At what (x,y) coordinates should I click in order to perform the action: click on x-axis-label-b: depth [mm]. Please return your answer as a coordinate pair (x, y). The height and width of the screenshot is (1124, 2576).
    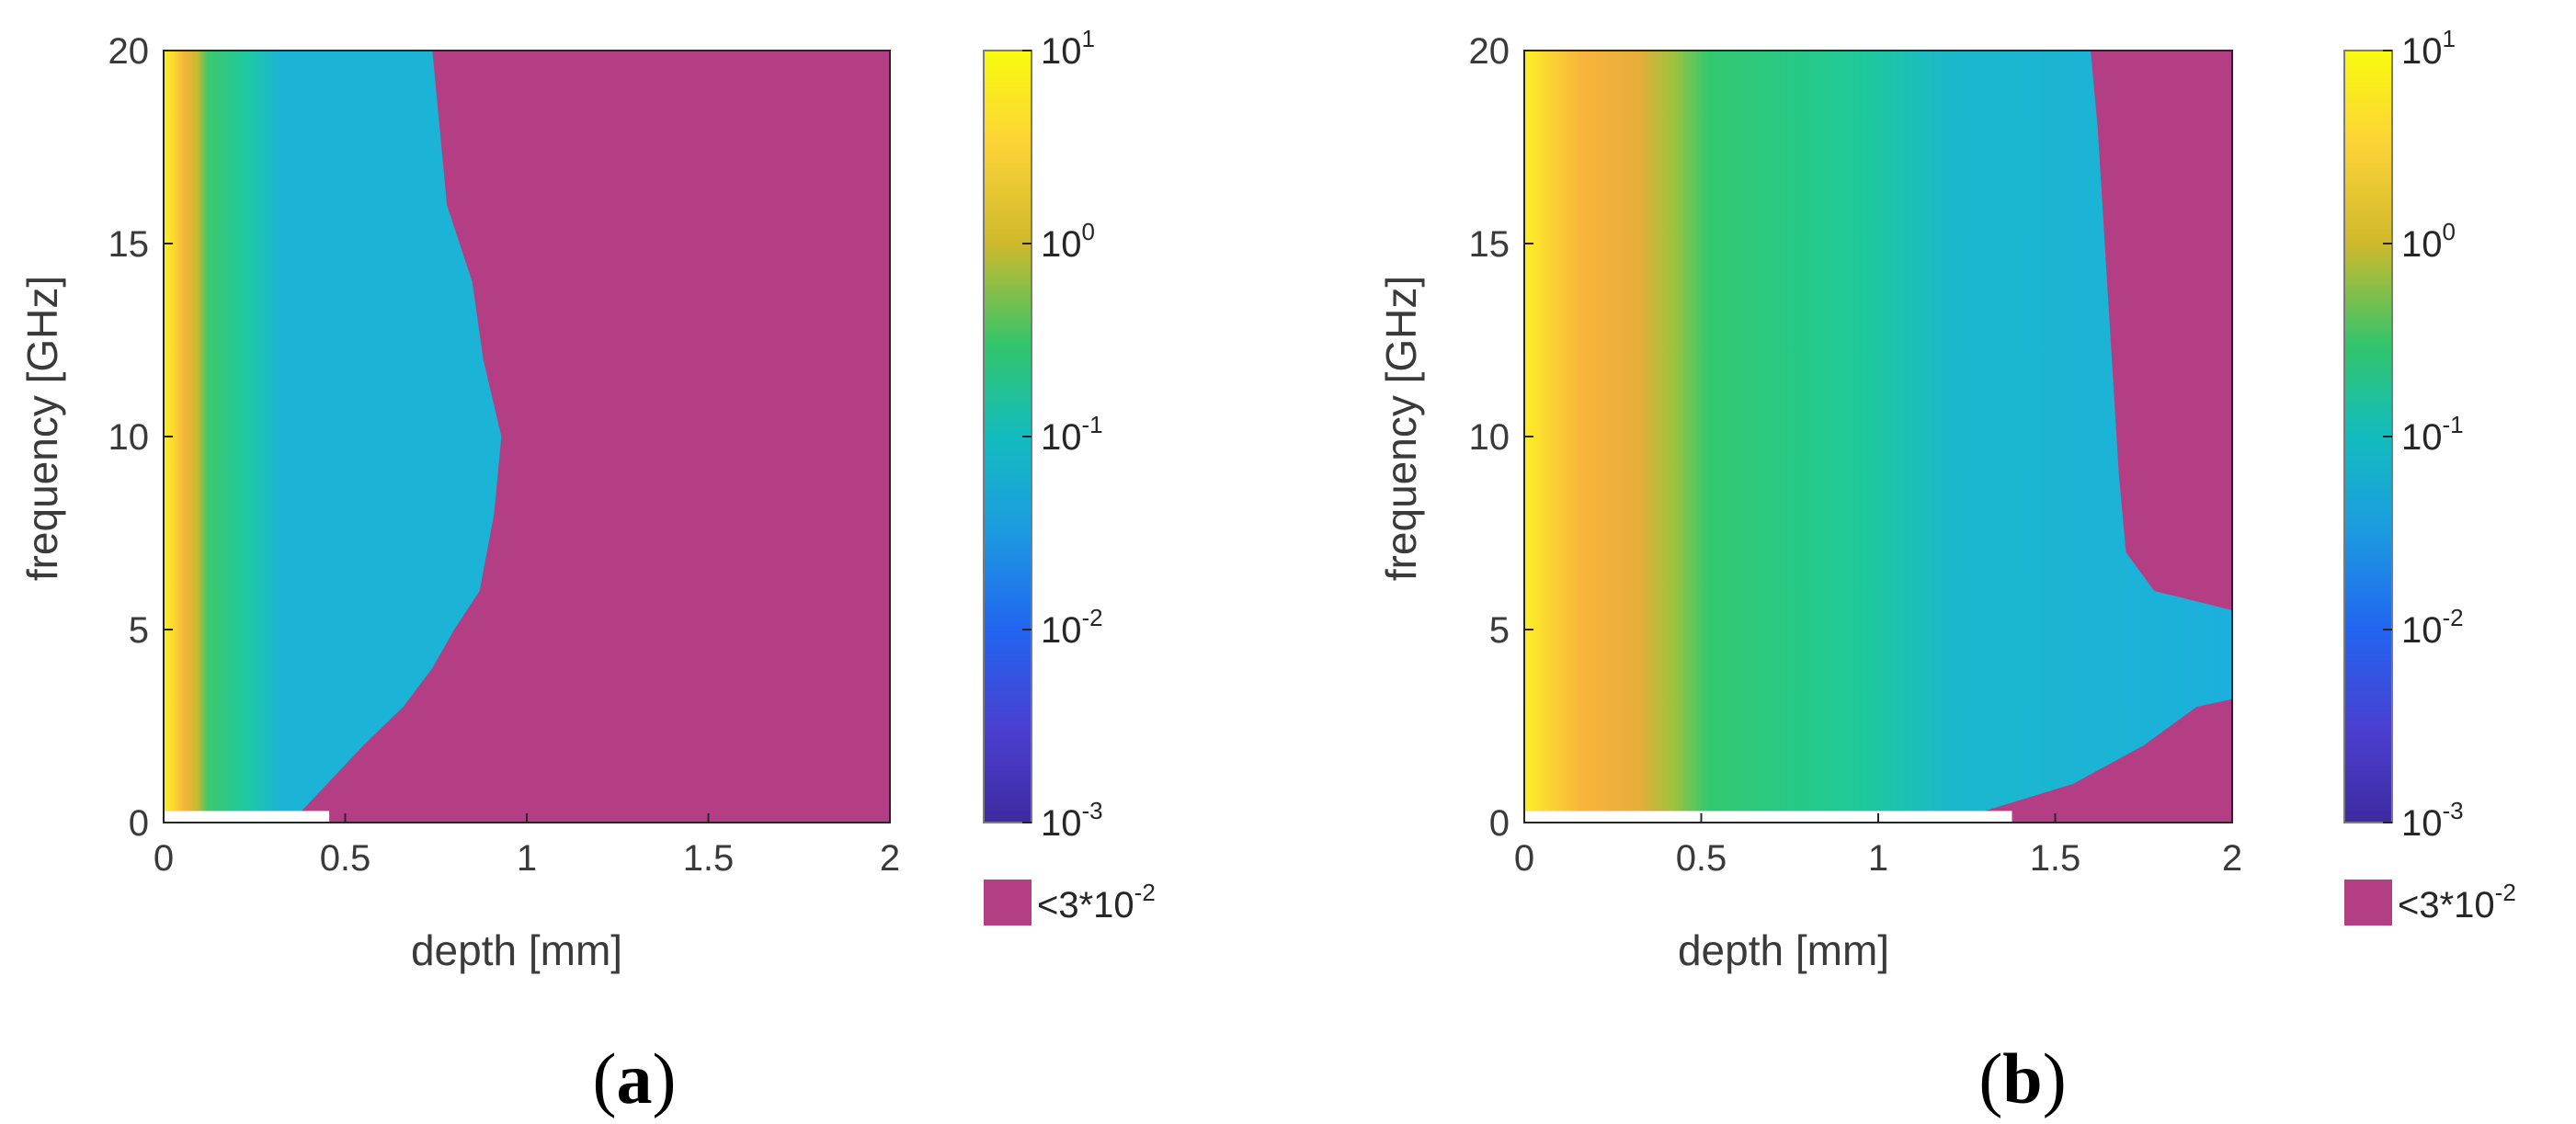
    Looking at the image, I should click on (1783, 950).